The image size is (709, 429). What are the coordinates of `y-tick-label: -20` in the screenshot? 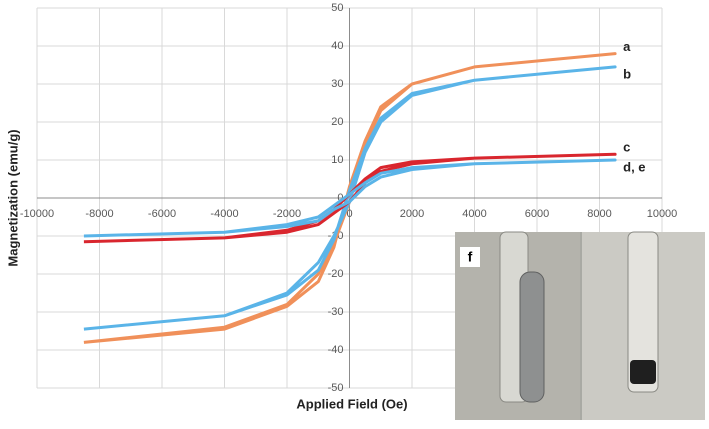 It's located at (336, 274).